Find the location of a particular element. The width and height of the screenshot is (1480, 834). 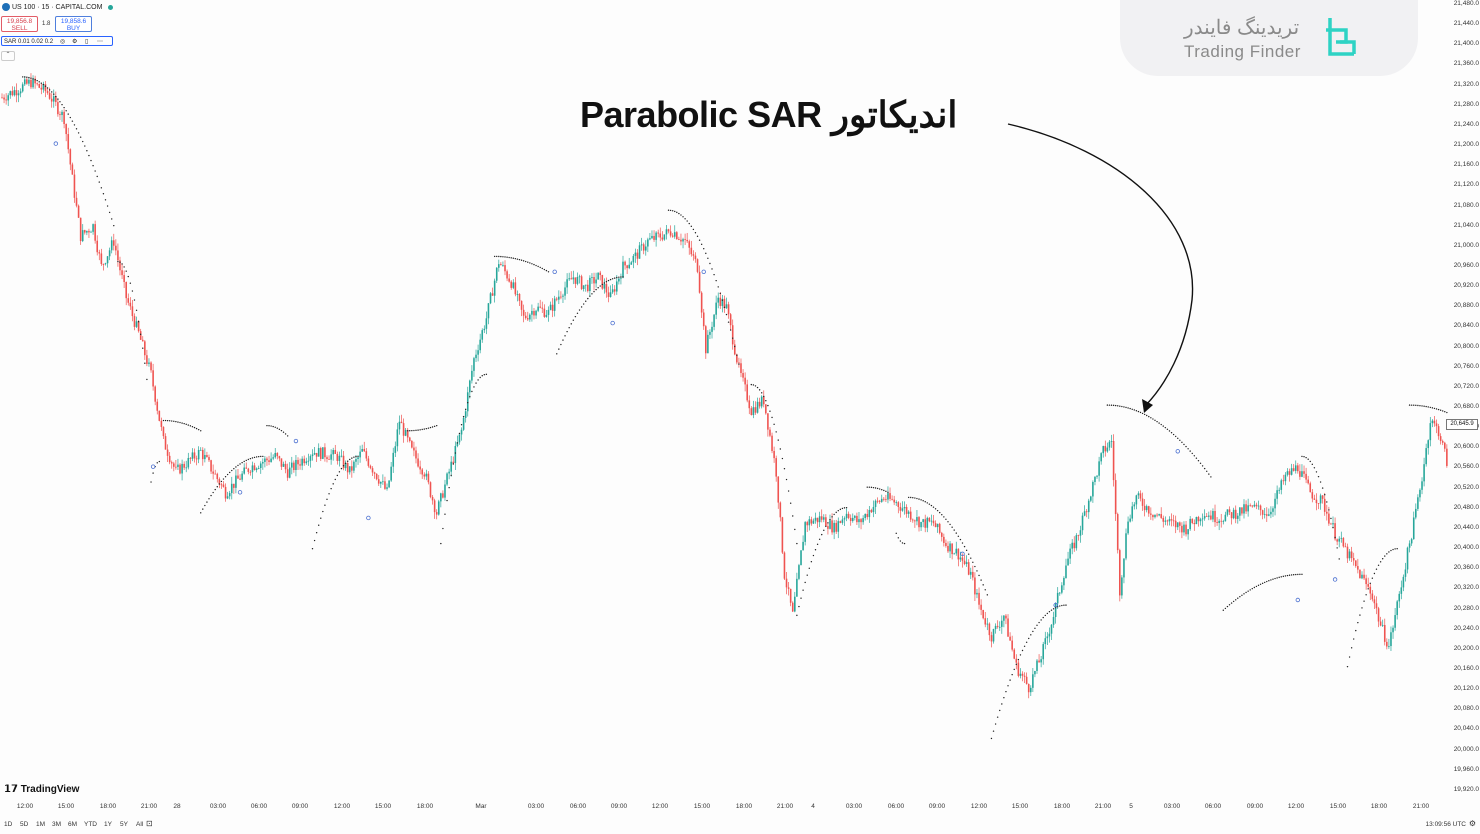

price-tick-label: 21,200.0 is located at coordinates (1466, 145).